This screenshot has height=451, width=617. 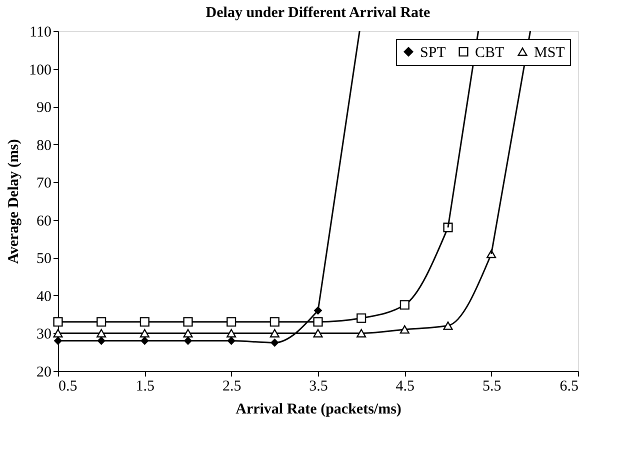 What do you see at coordinates (14, 201) in the screenshot?
I see `y-axis-title: Average Delay (ms)` at bounding box center [14, 201].